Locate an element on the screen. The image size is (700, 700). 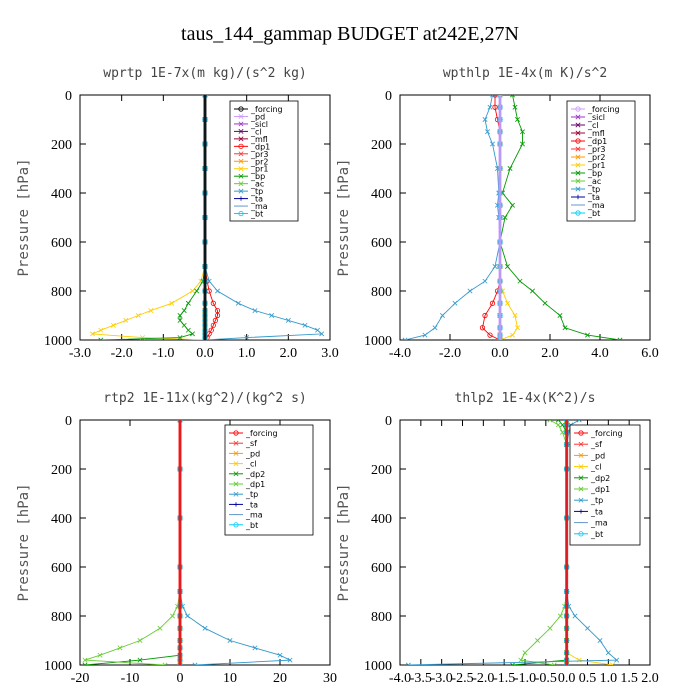
panel-title: rtp2 1E-11x(kg^2)/(kg^2 s) is located at coordinates (205, 398).